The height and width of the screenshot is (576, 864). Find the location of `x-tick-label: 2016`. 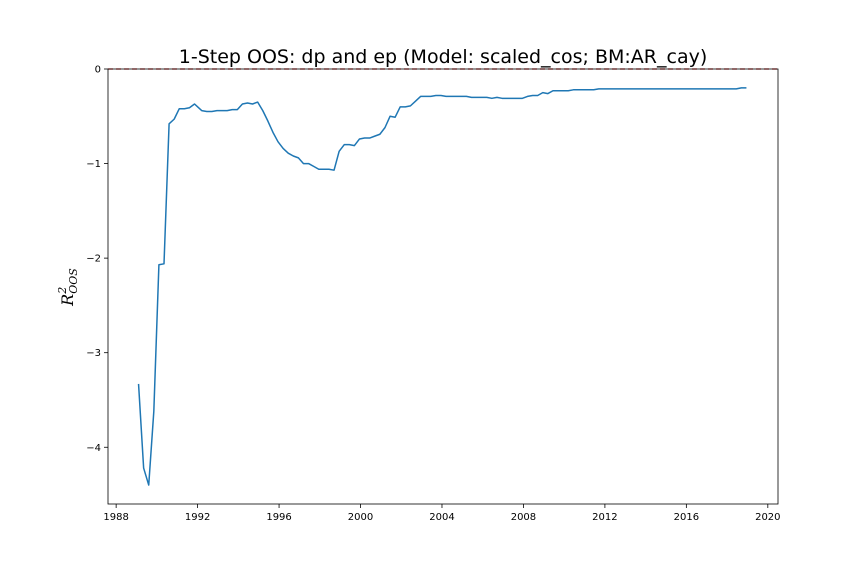

x-tick-label: 2016 is located at coordinates (686, 517).